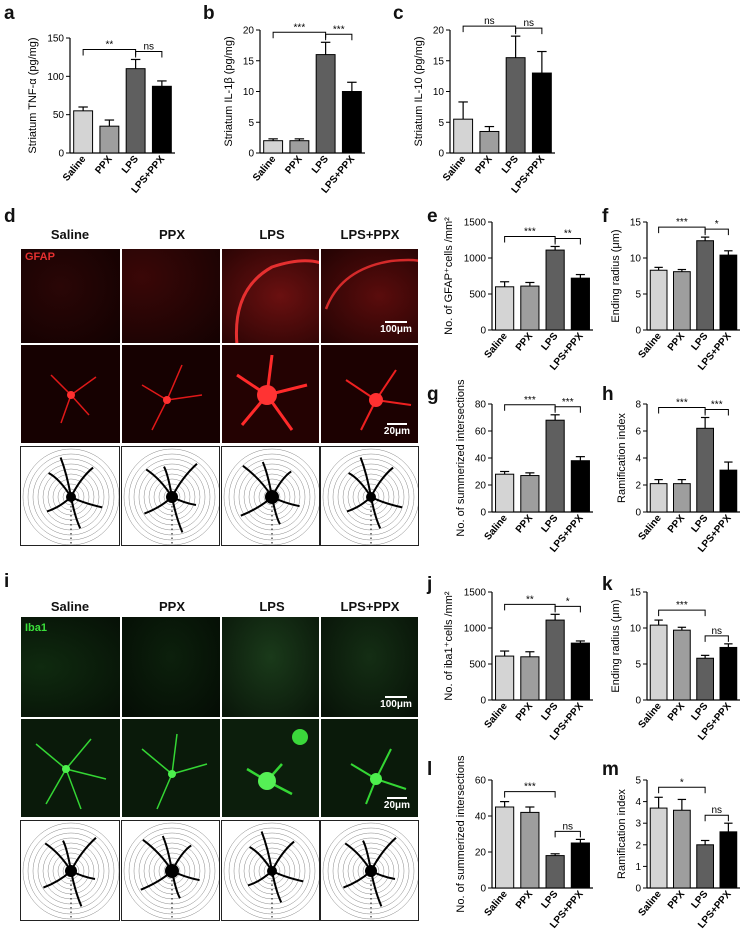 Image resolution: width=745 pixels, height=948 pixels. Describe the element at coordinates (397, 805) in the screenshot. I see `i-scalebar-20-text: 20μm` at that location.